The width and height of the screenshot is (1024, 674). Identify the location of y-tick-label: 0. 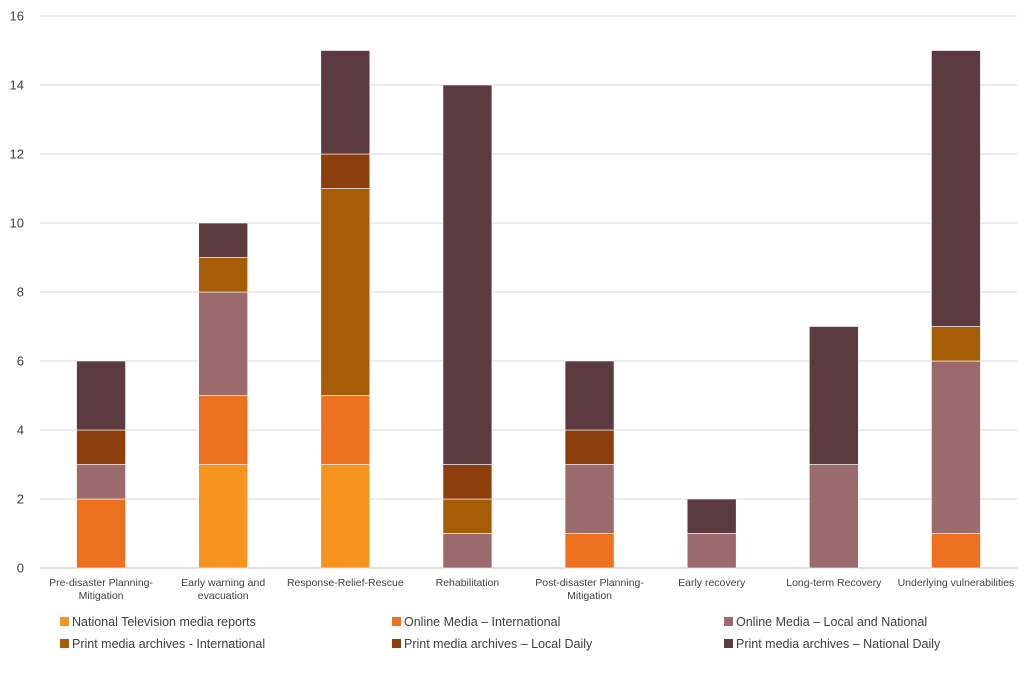
(20, 568).